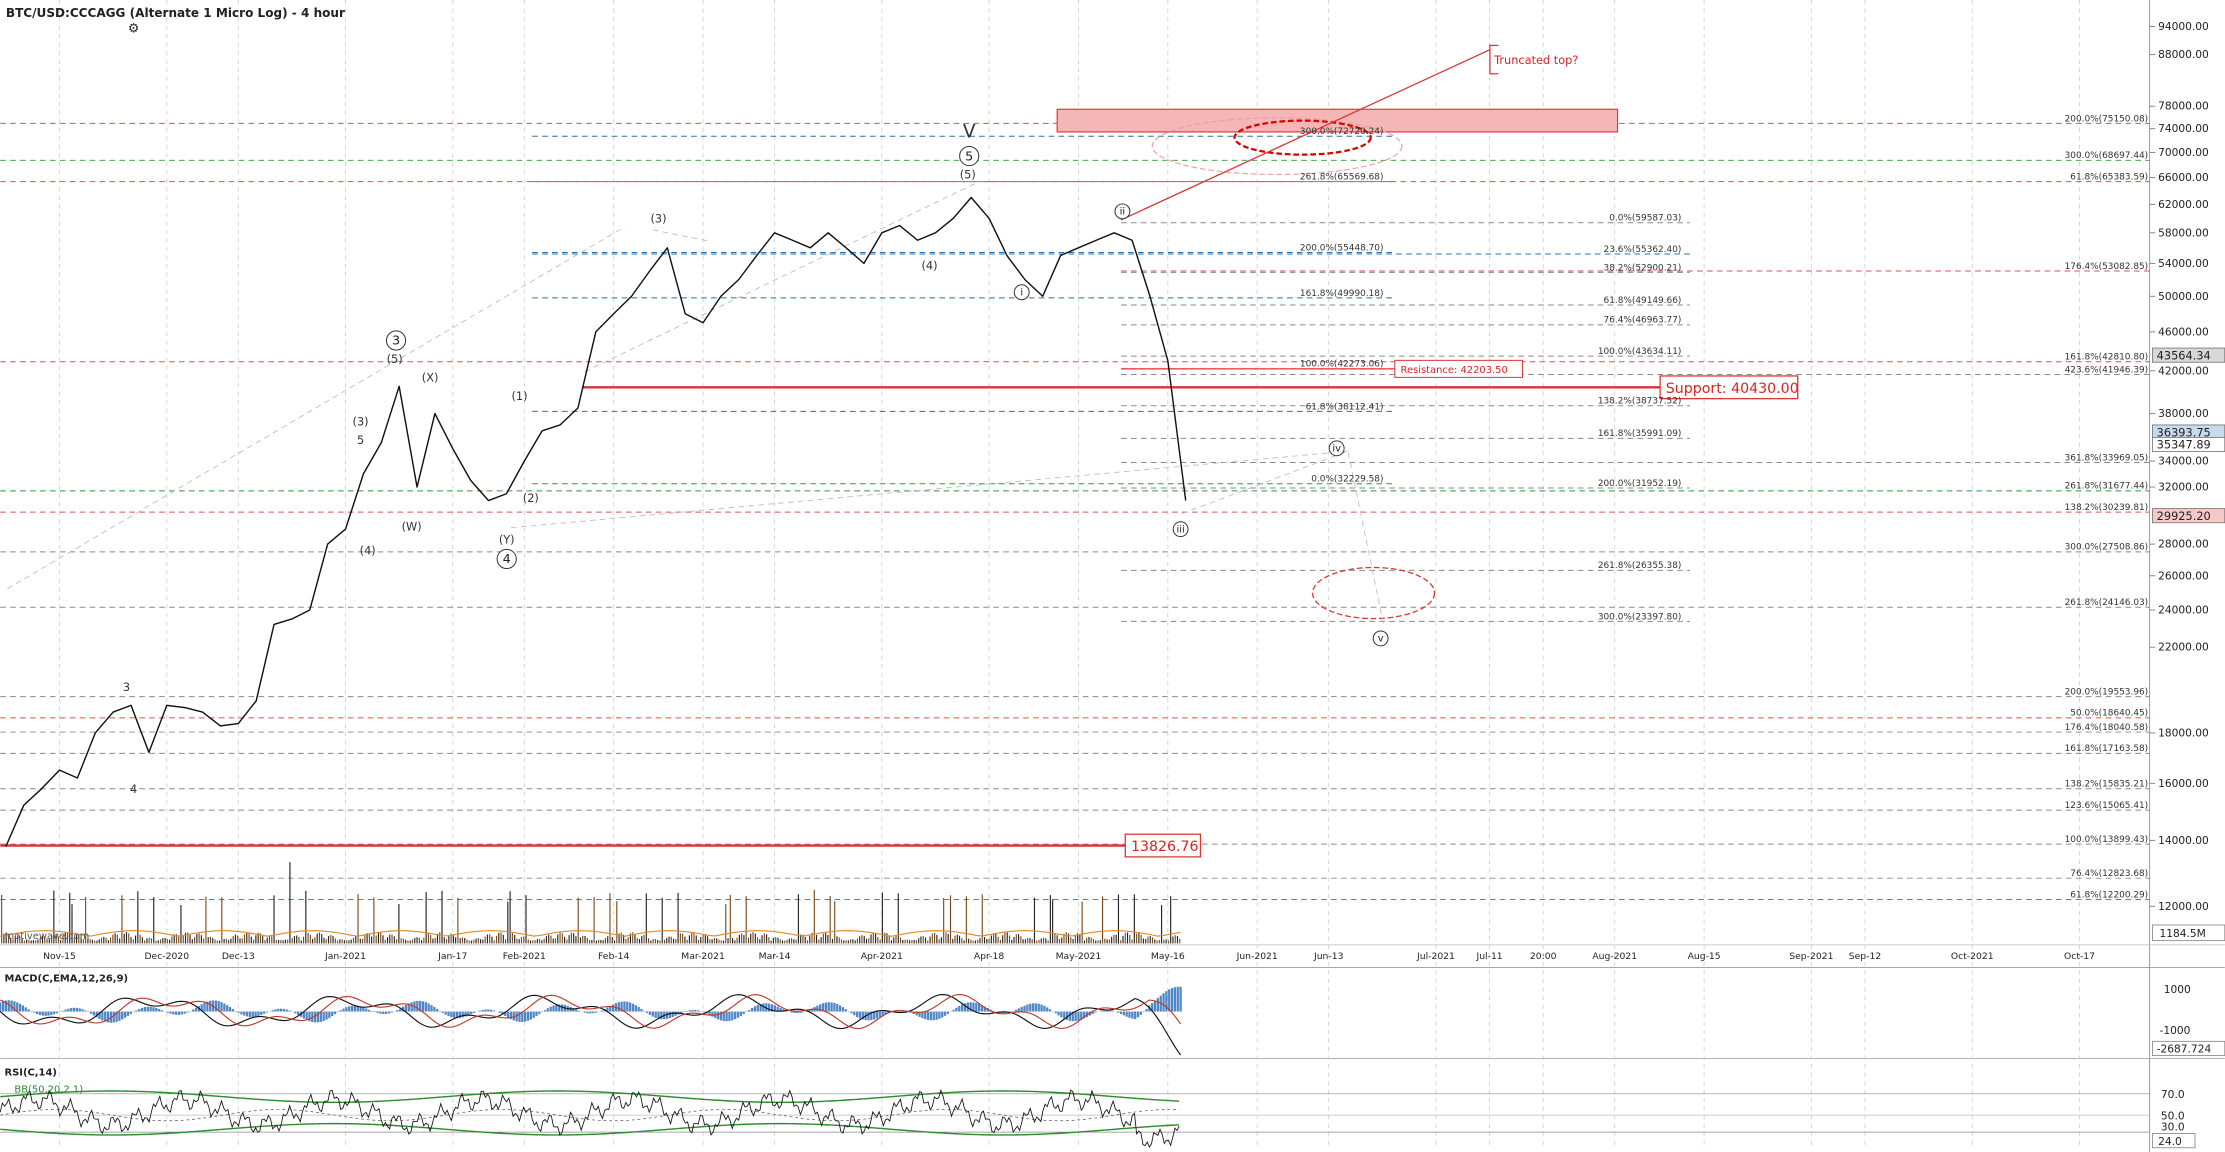 The image size is (2225, 1152). I want to click on fib-label: 100.0%(43634.11), so click(1640, 352).